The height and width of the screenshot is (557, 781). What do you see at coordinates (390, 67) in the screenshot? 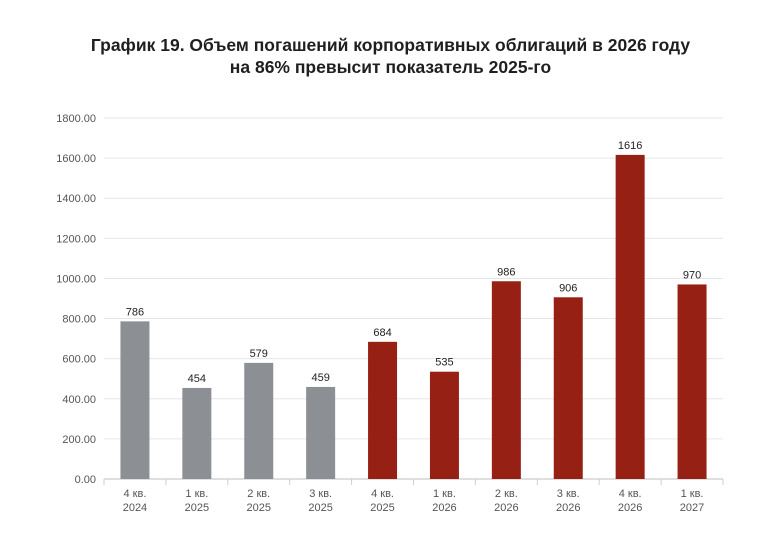
I see `chart-title-line2: на 86% превысит показатель 2025-го` at bounding box center [390, 67].